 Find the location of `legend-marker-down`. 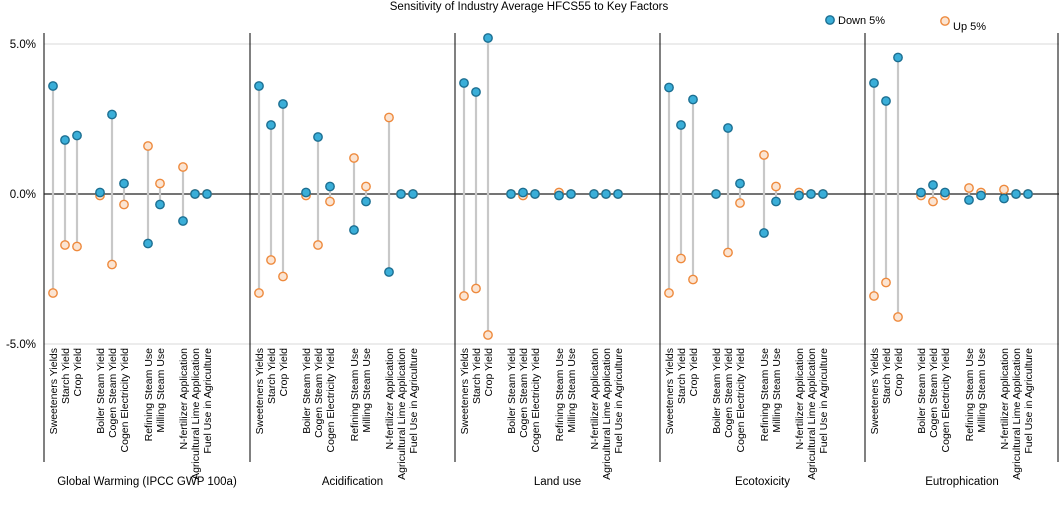

legend-marker-down is located at coordinates (830, 20).